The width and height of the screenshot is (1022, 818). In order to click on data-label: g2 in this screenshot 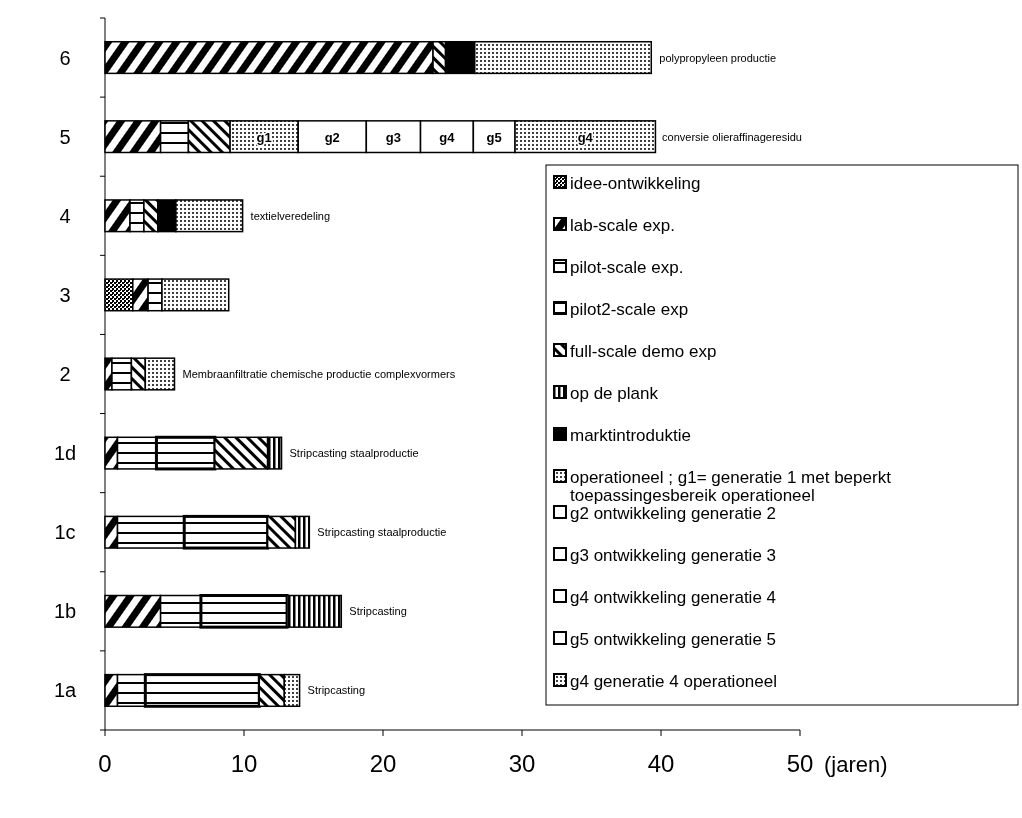, I will do `click(332, 137)`.